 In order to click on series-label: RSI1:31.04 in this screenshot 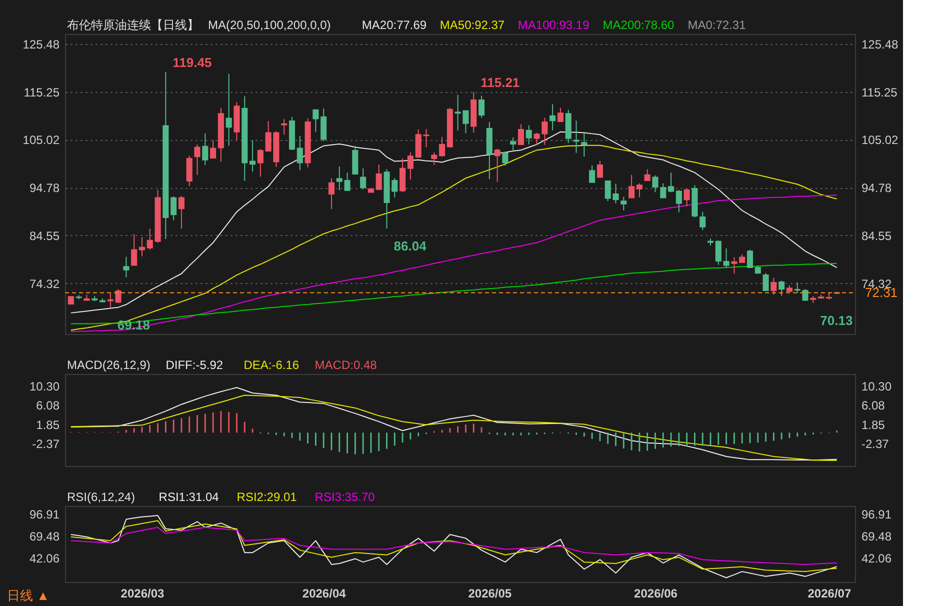, I will do `click(189, 497)`.